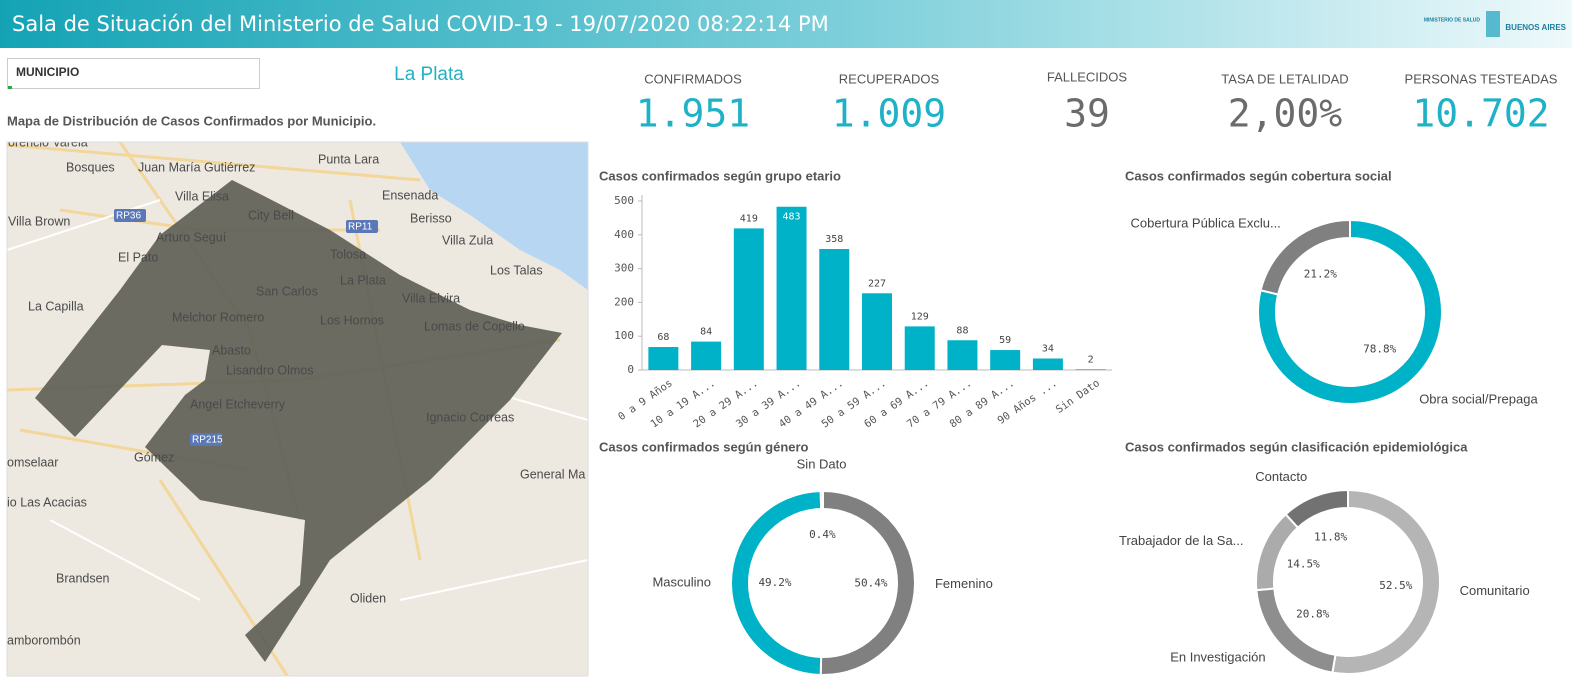 This screenshot has width=1572, height=678. Describe the element at coordinates (47, 72) in the screenshot. I see `filter-label: MUNICIPIO` at that location.